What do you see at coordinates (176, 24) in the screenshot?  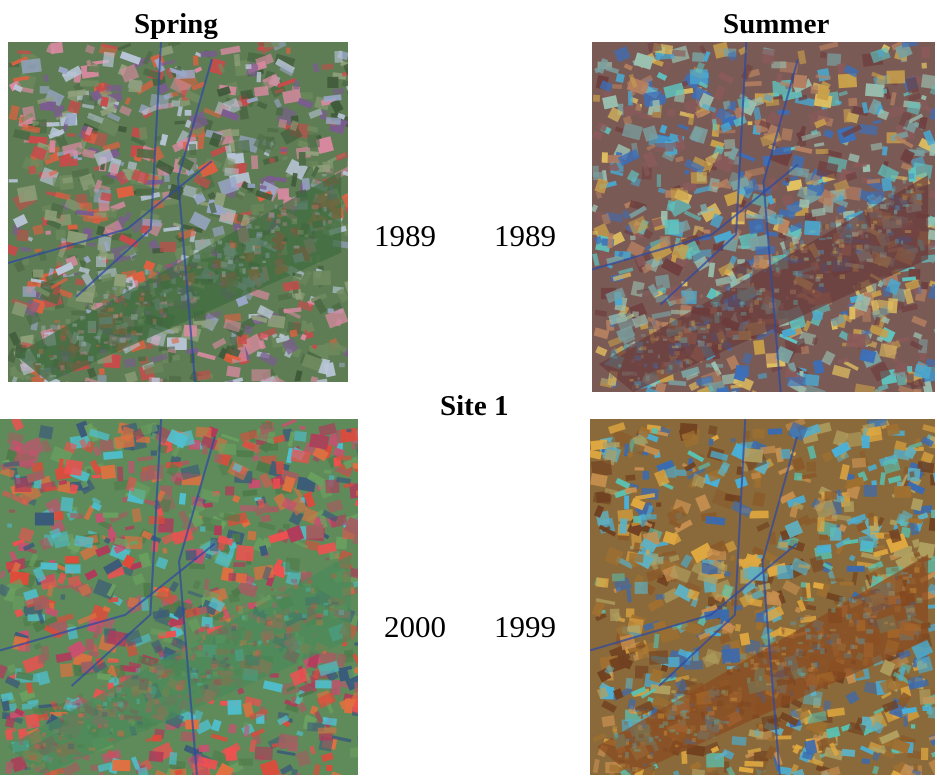 I see `spring-heading: Spring` at bounding box center [176, 24].